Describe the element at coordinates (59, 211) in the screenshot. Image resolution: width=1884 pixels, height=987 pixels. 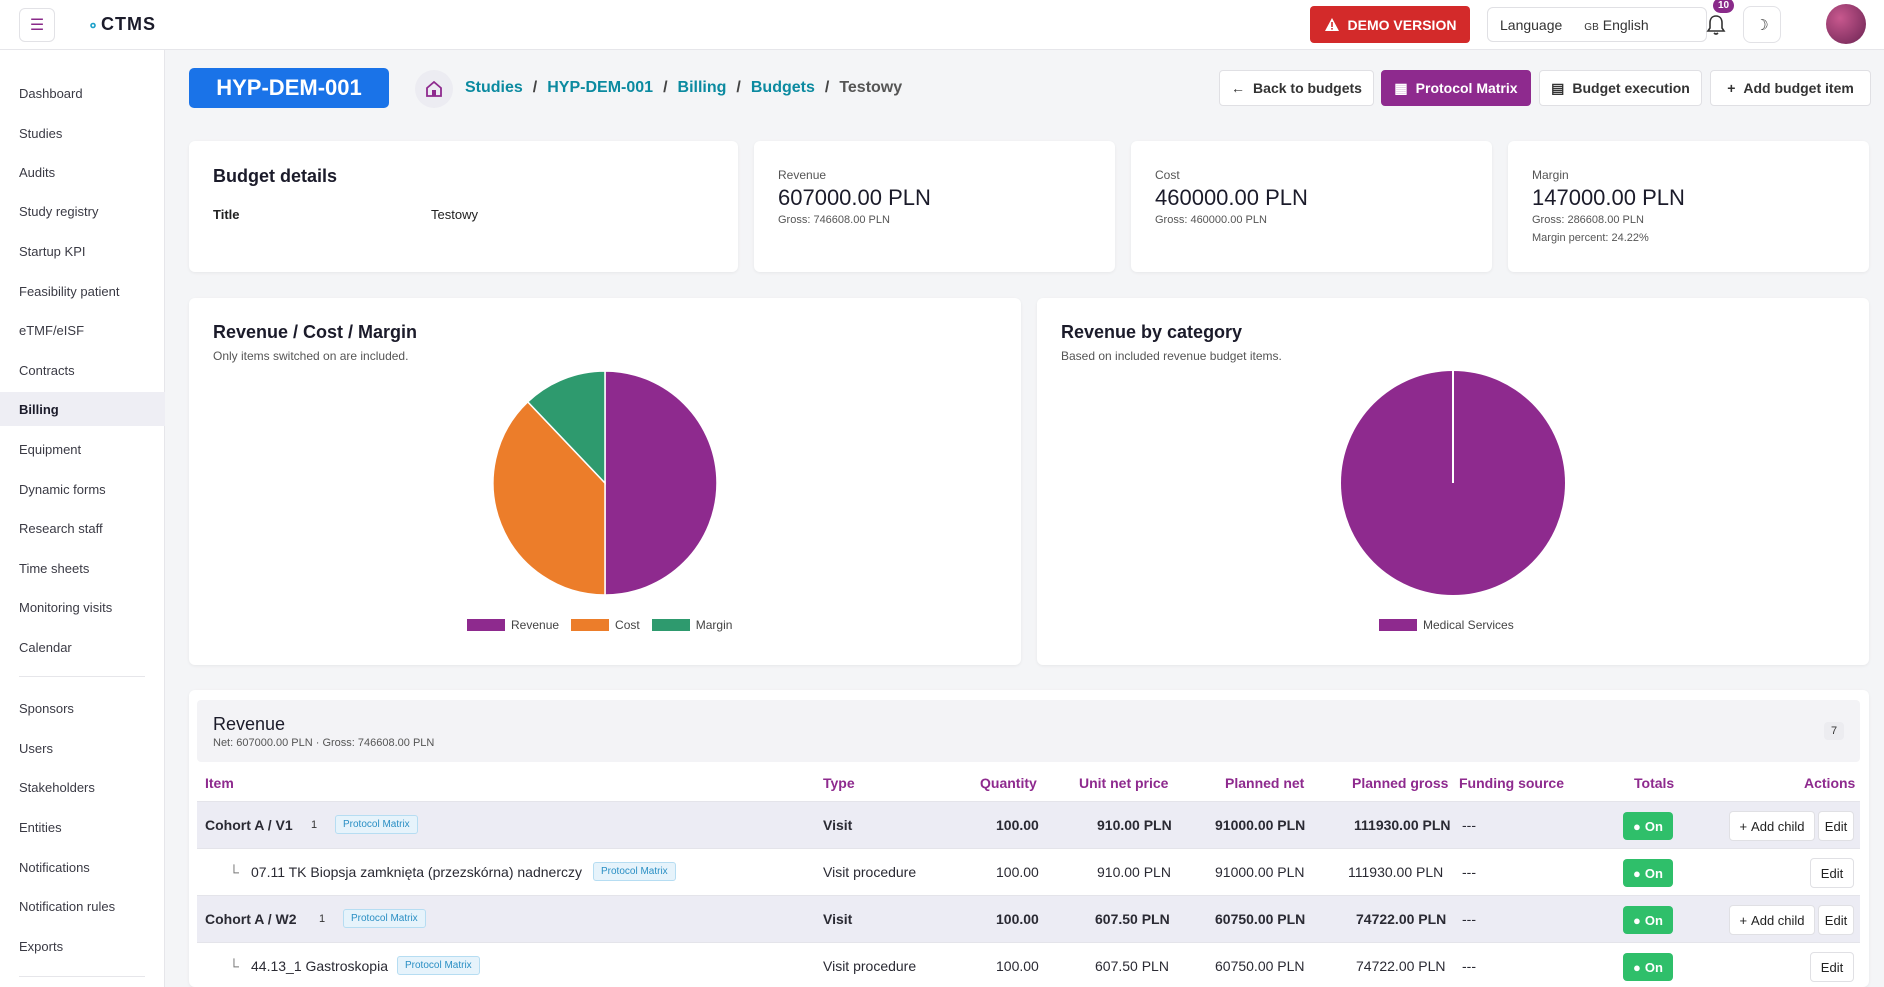
I see `sidebar-item-study-registry: Study registry` at that location.